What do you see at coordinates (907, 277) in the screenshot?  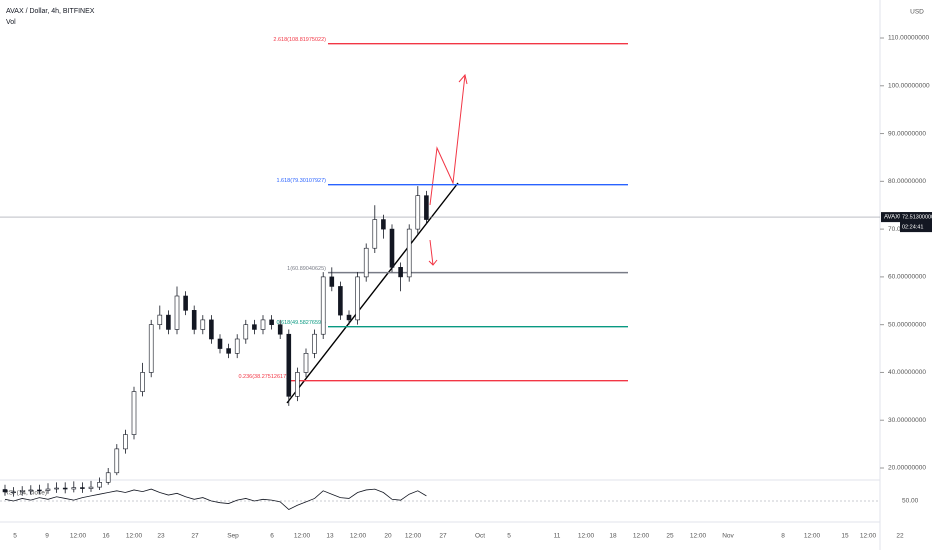 I see `y-tick-label: 60.00000000` at bounding box center [907, 277].